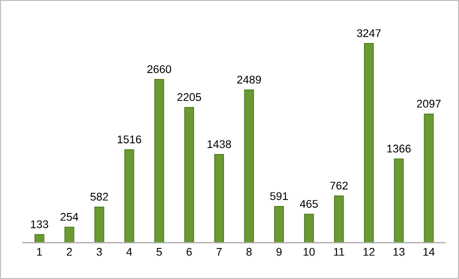  I want to click on x-tick-label: 9, so click(279, 252).